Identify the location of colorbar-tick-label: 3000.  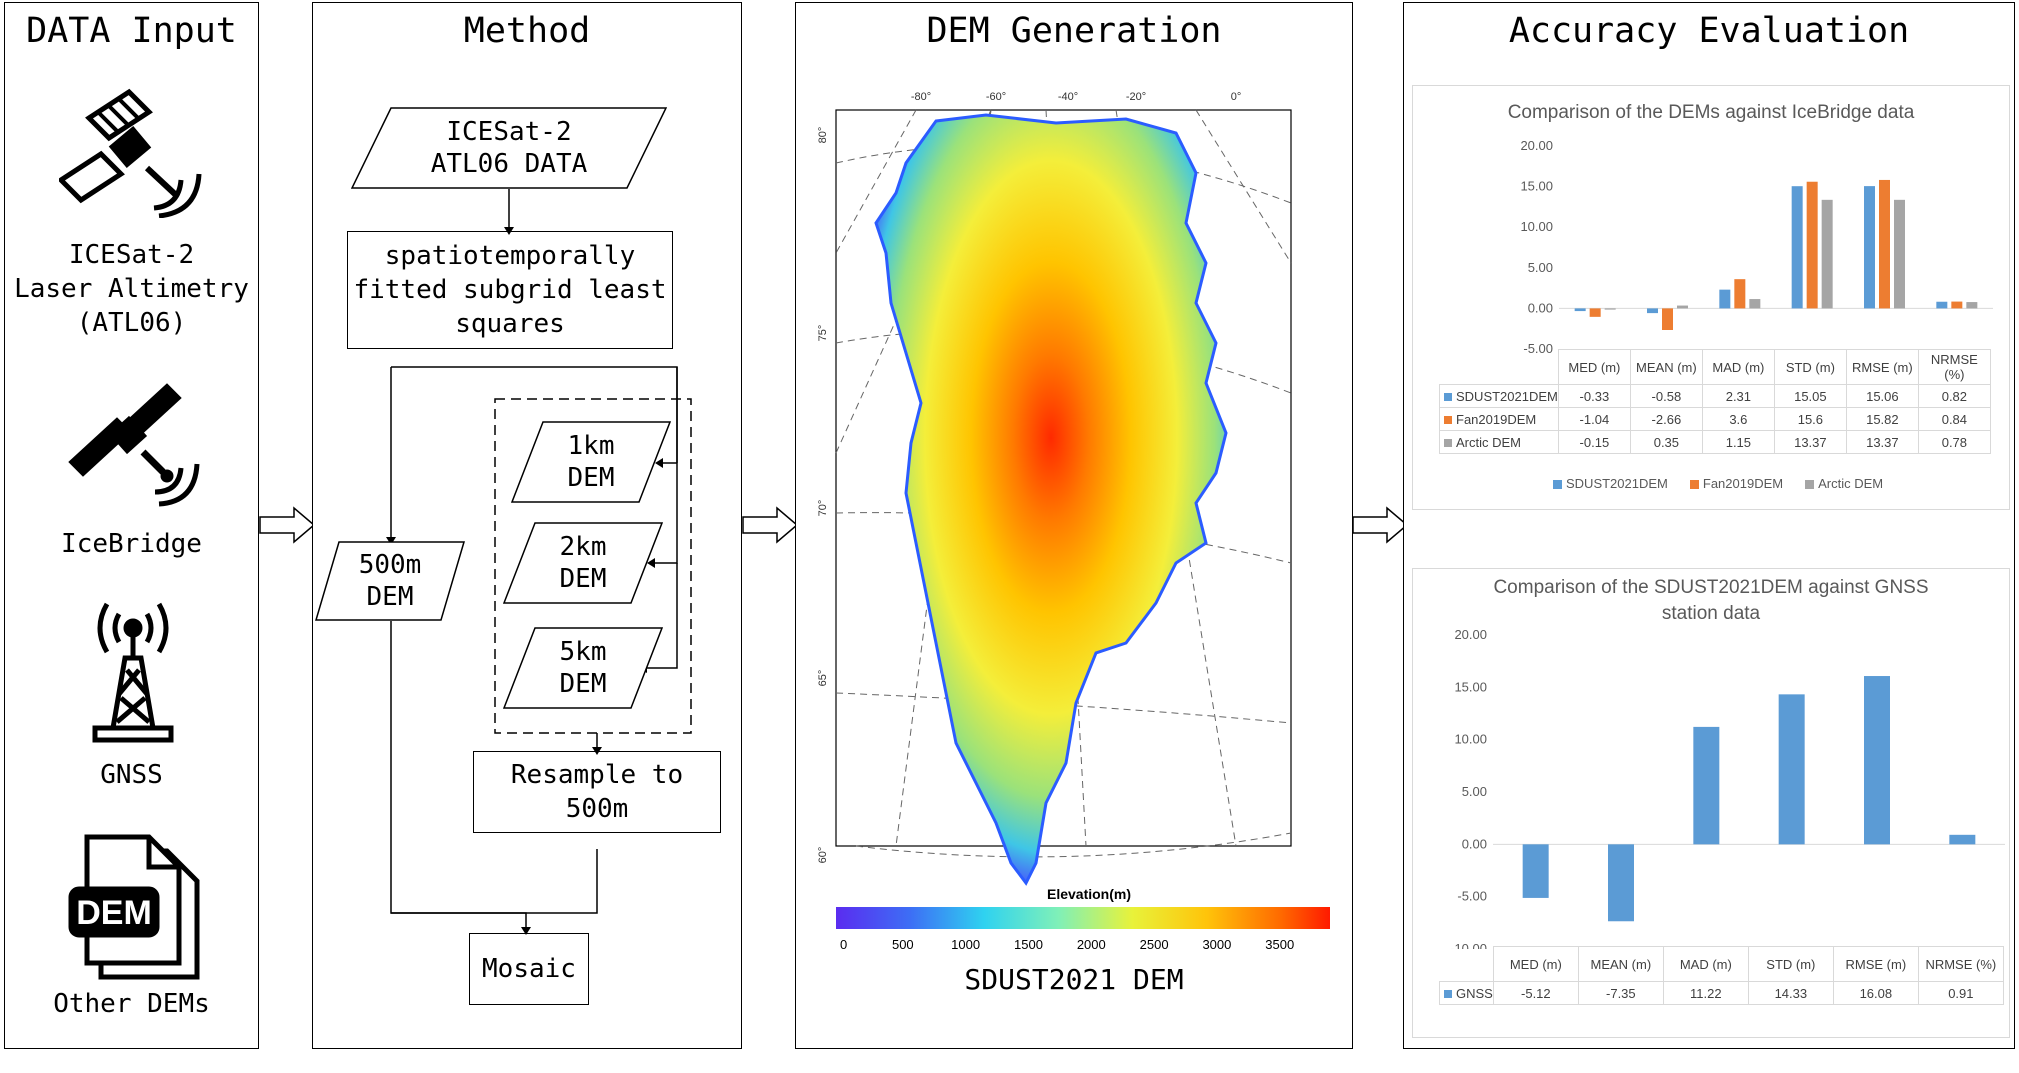
(1216, 944).